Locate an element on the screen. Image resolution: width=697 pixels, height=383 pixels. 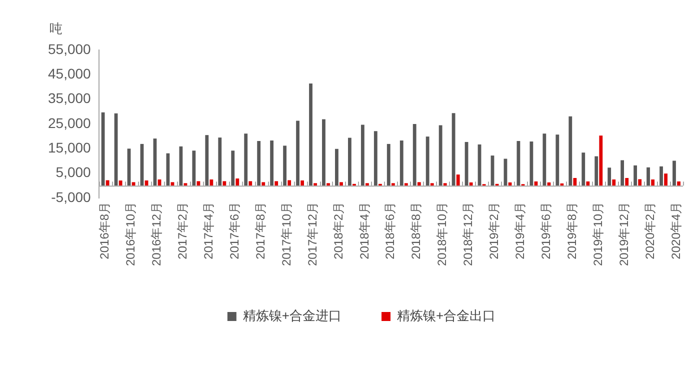
y-tick-label: 55,000 is located at coordinates (70, 48).